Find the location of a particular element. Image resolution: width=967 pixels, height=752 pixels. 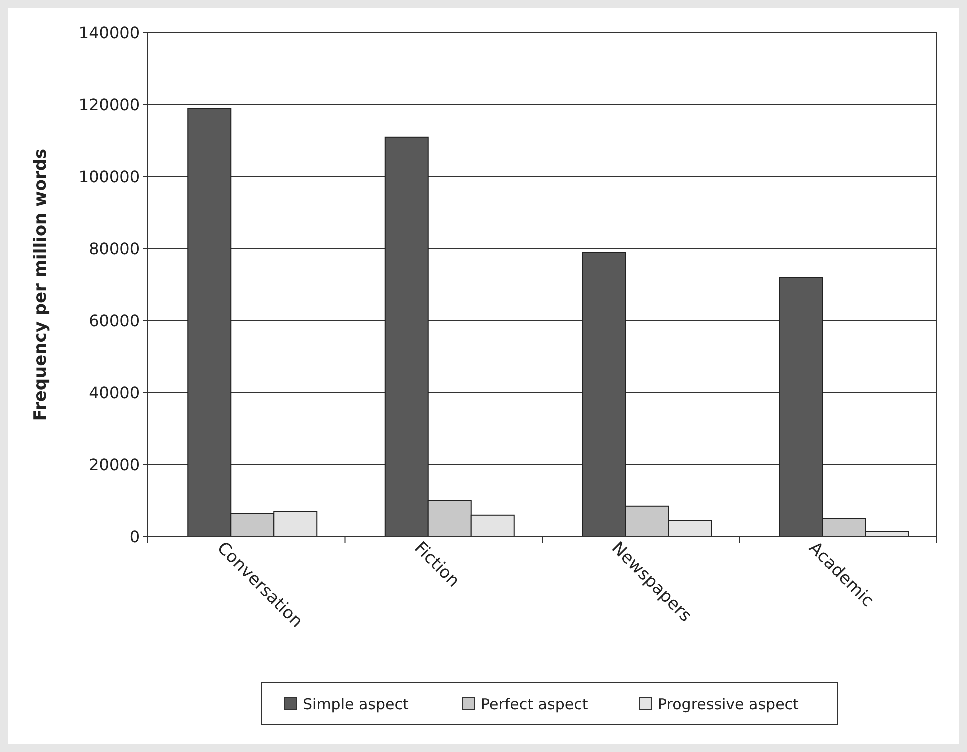

y-tick-label: 140000 is located at coordinates (109, 33).